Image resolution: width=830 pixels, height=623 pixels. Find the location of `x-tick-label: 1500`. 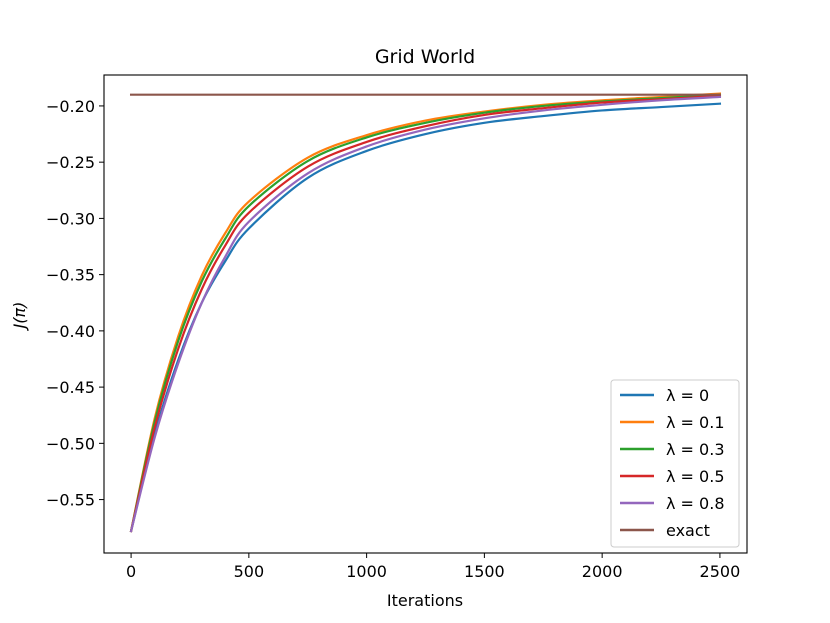

x-tick-label: 1500 is located at coordinates (484, 571).